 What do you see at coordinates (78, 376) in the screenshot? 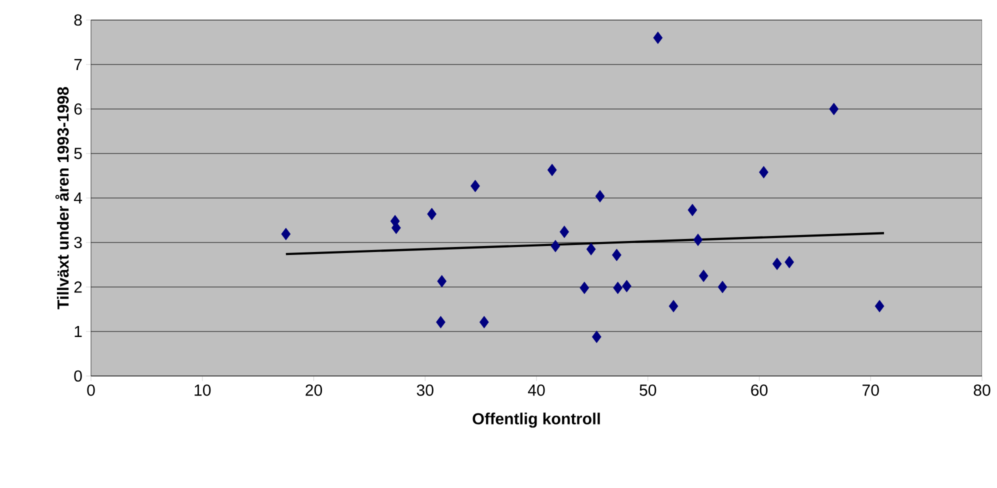
I see `y-tick-label: 0` at bounding box center [78, 376].